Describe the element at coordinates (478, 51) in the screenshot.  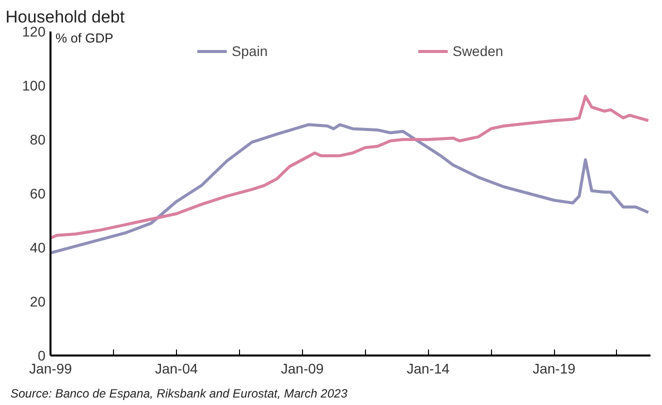
I see `legend-label: Sweden` at that location.